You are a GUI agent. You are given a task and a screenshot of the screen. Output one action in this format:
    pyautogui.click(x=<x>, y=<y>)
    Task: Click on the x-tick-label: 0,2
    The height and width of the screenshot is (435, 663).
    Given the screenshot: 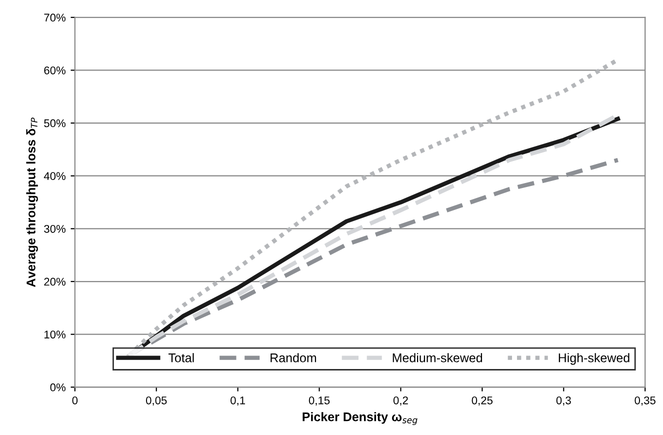 What is the action you would take?
    pyautogui.click(x=400, y=401)
    